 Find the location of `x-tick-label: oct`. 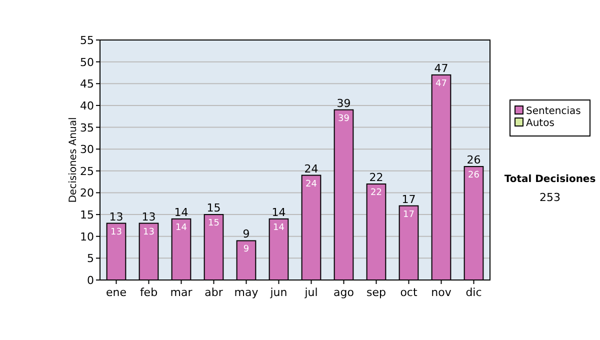

x-tick-label: oct is located at coordinates (409, 292).